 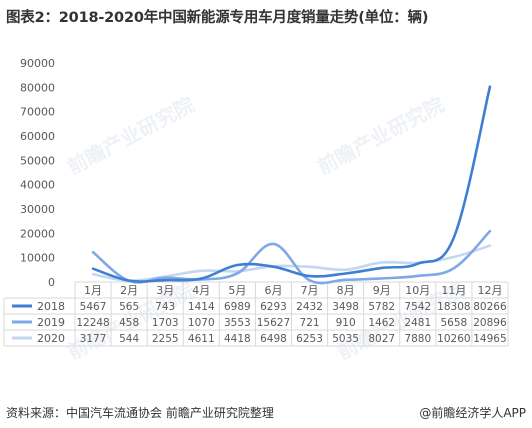 What do you see at coordinates (489, 290) in the screenshot?
I see `x-tick-label: 12月` at bounding box center [489, 290].